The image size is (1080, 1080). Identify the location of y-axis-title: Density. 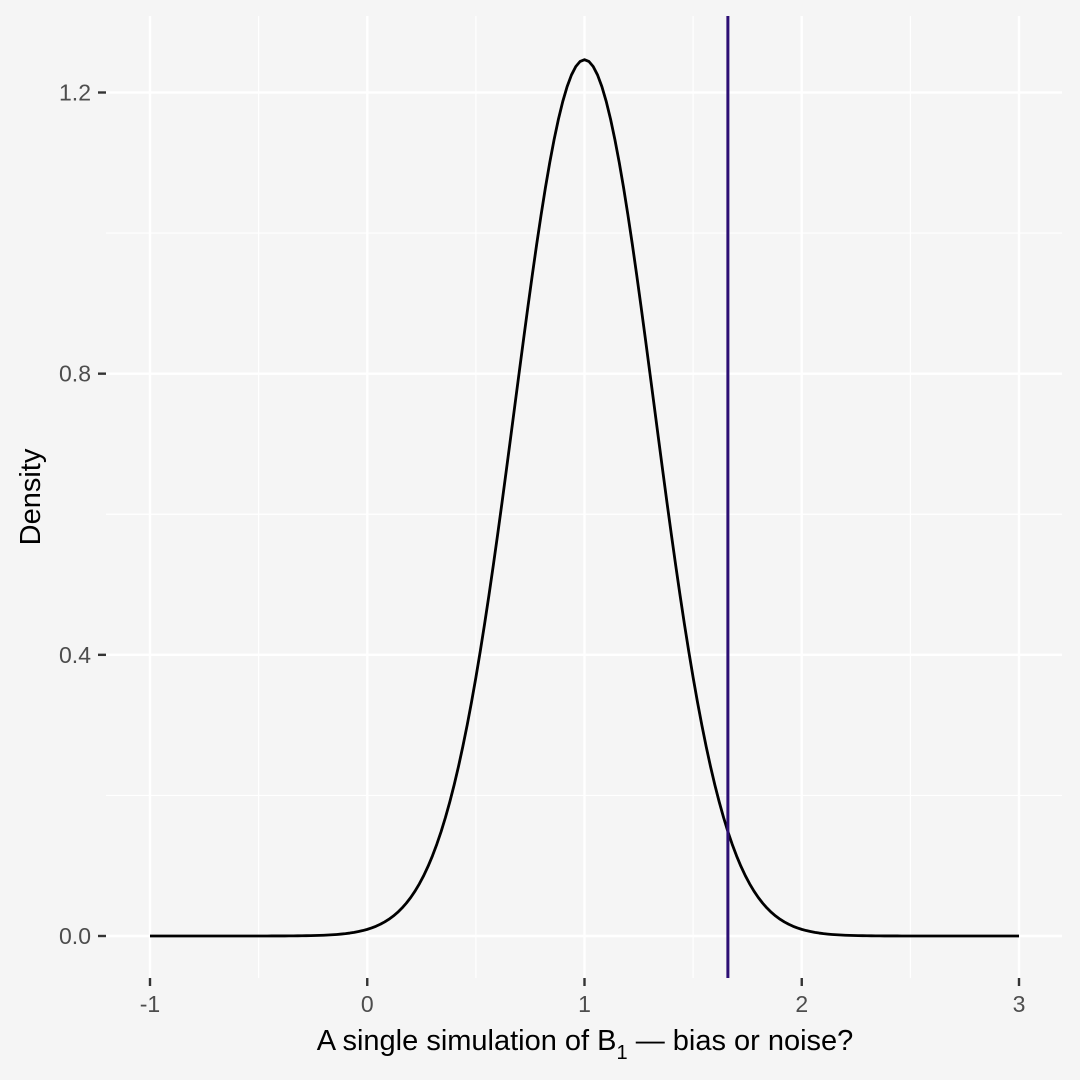
(31, 496).